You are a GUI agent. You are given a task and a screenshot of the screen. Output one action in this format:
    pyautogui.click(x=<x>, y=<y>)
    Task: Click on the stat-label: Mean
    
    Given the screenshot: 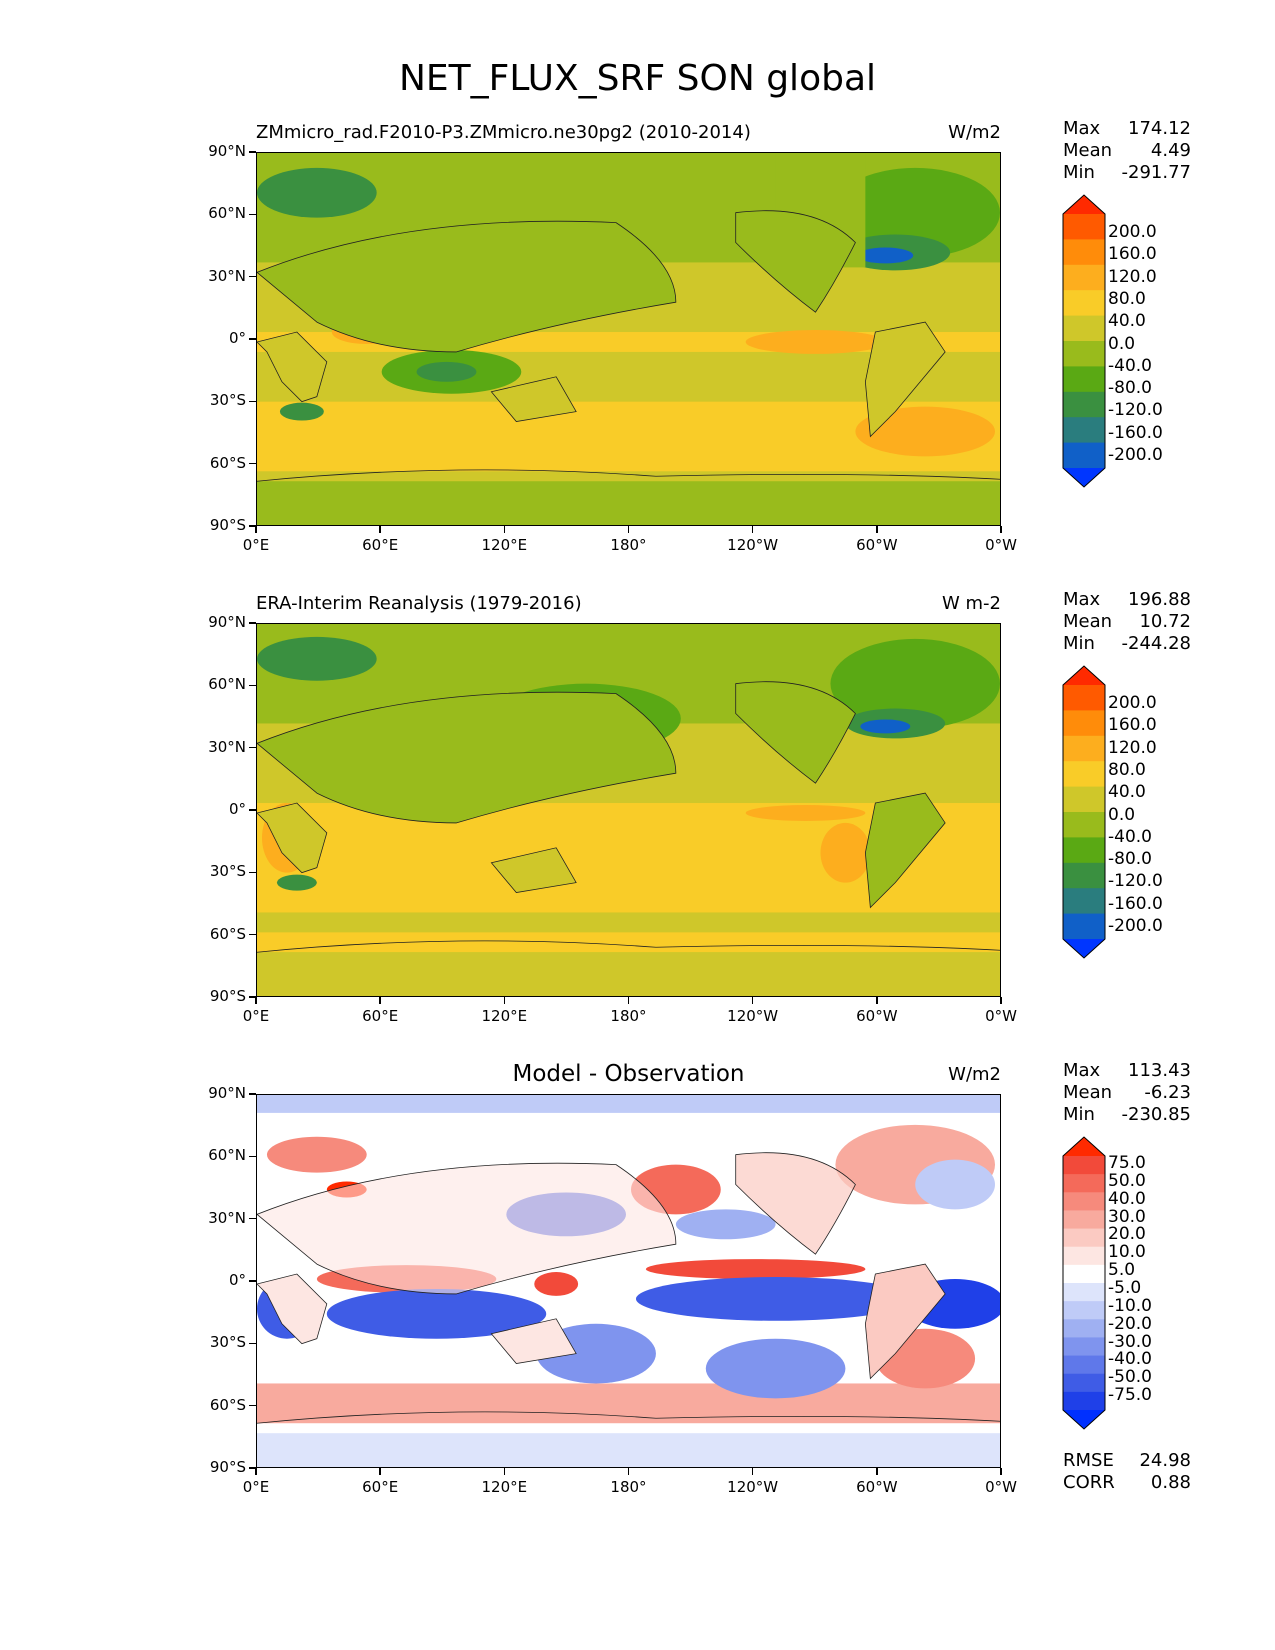 What is the action you would take?
    pyautogui.click(x=1088, y=150)
    